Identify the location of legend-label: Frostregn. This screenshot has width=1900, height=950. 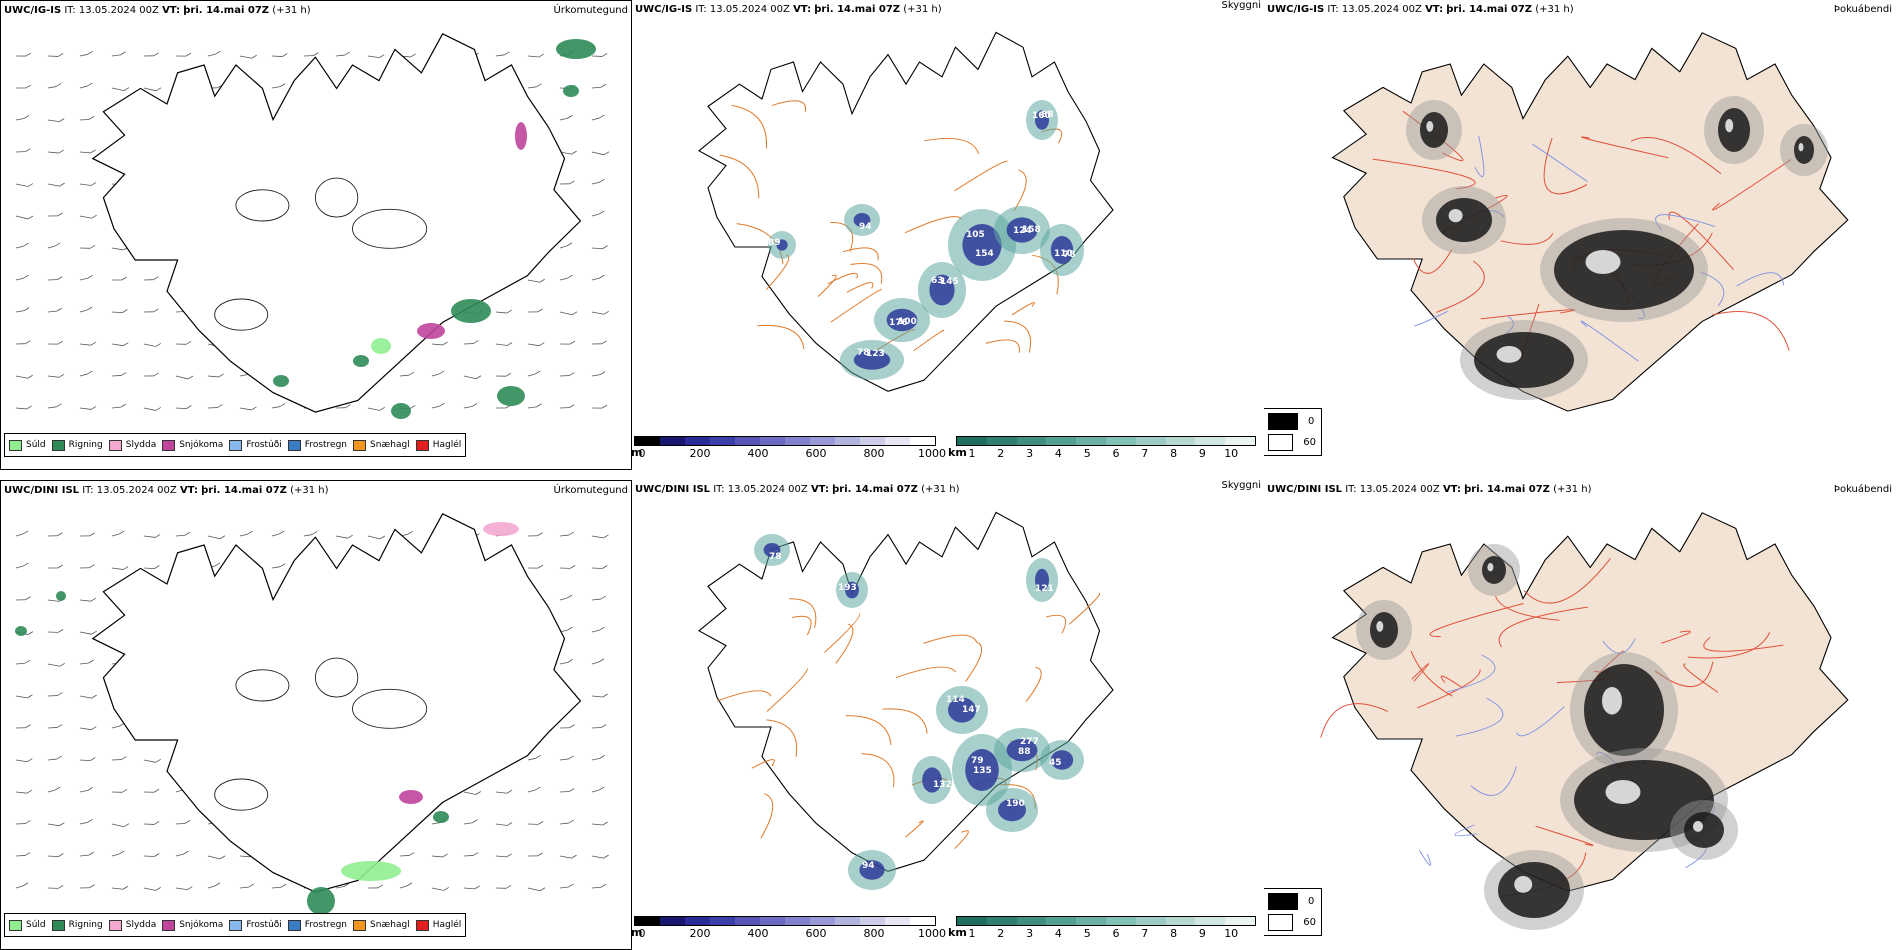
(326, 445).